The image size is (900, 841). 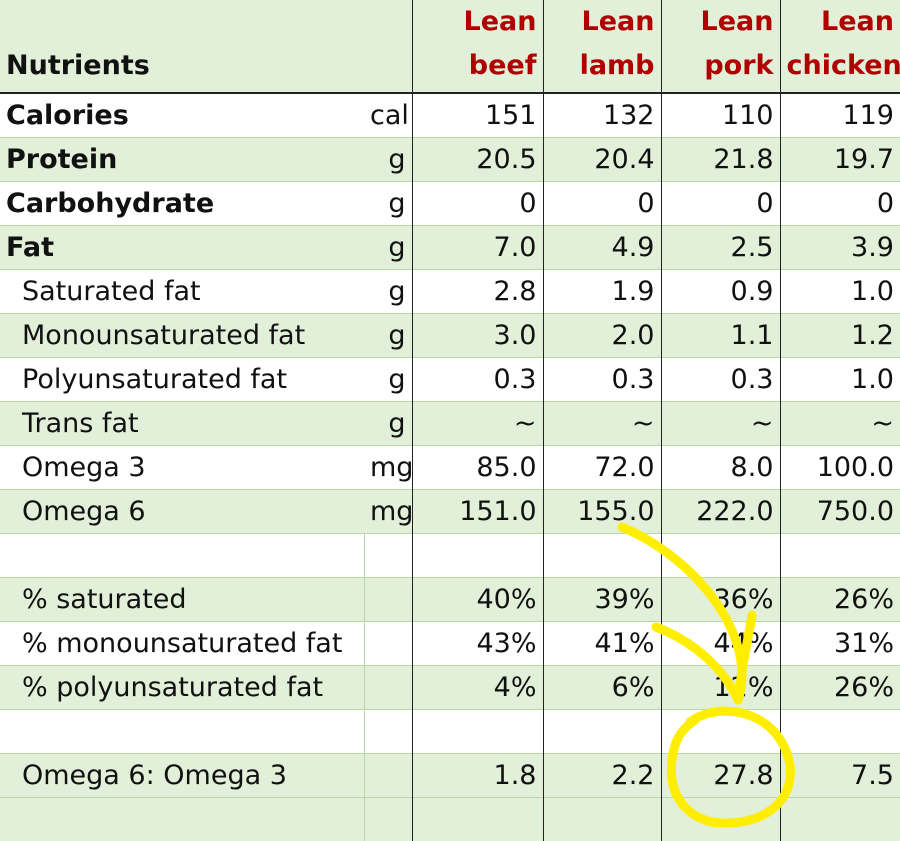 I want to click on value-cell-beef: 40%, so click(x=477, y=600).